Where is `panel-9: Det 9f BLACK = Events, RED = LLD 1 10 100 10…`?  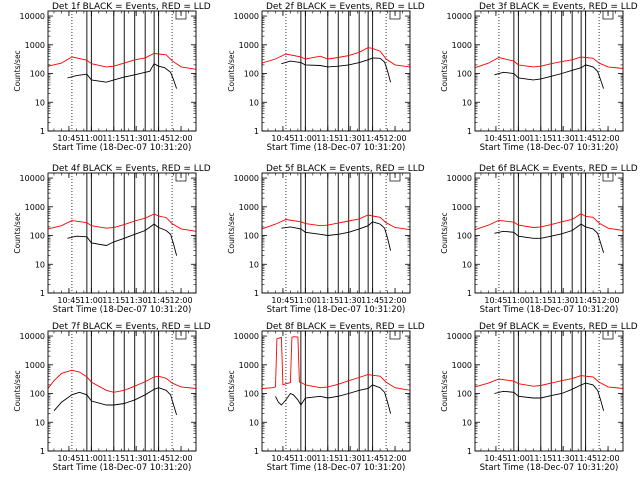 panel-9: Det 9f BLACK = Events, RED = LLD 1 10 100 10… is located at coordinates (539, 397).